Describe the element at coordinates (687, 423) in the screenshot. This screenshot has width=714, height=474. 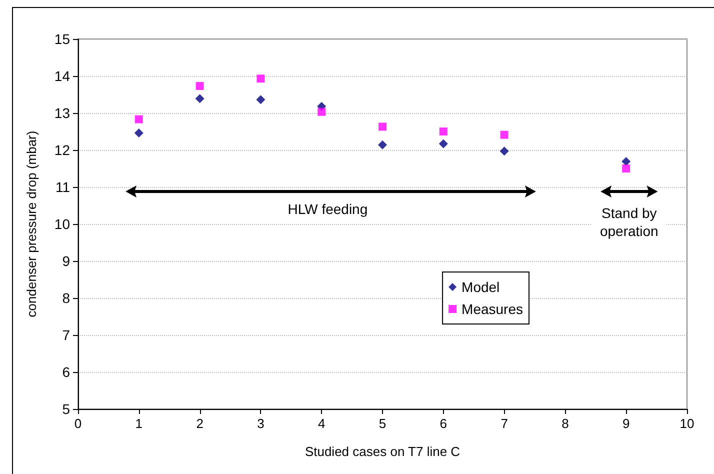
I see `x-tick-label: 10` at that location.